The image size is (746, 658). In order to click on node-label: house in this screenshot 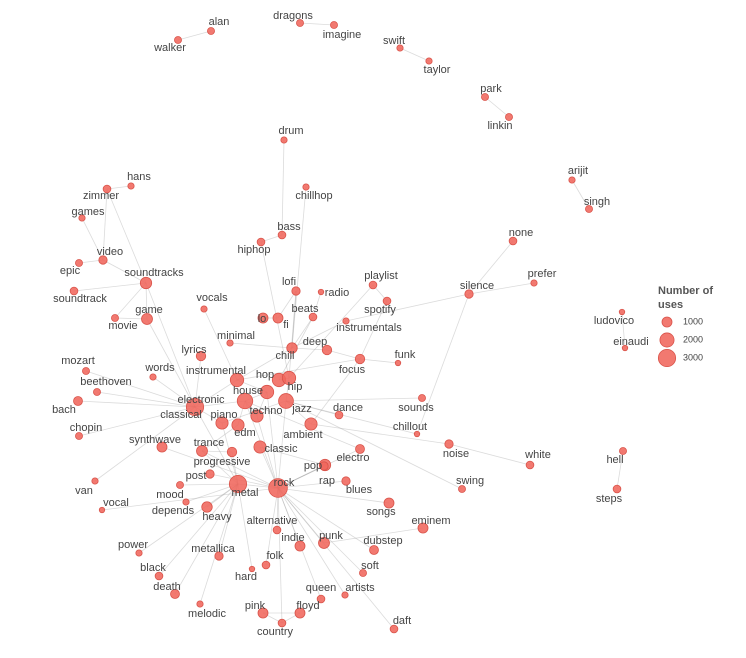, I will do `click(248, 391)`.